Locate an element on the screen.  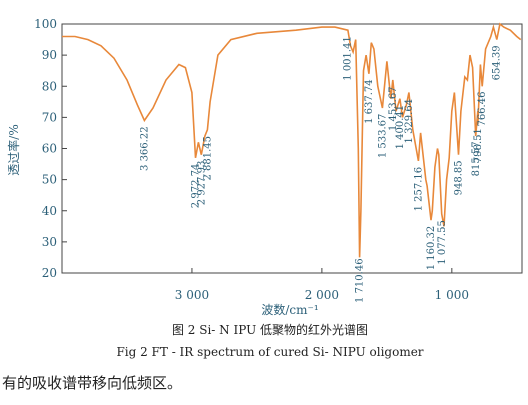
y-tick-label: 50 is located at coordinates (49, 180).